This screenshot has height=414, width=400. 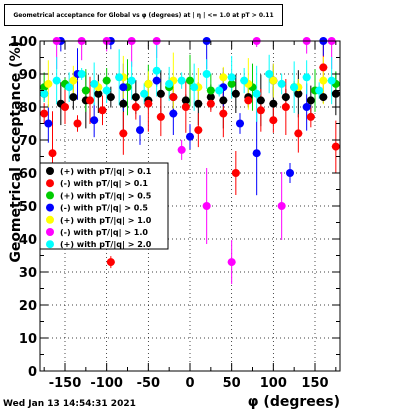 I want to click on y-tick-label: 10, so click(x=28, y=339).